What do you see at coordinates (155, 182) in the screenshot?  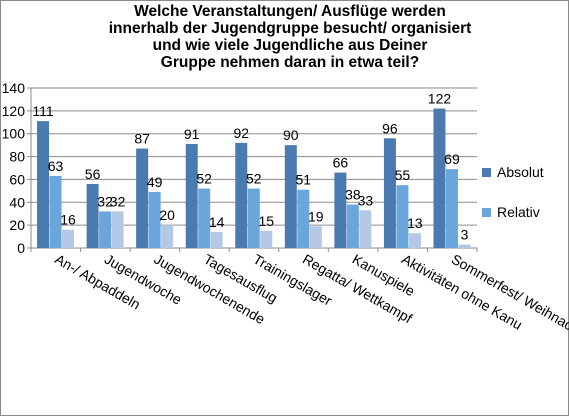 I see `data-label-s1-2: 49` at bounding box center [155, 182].